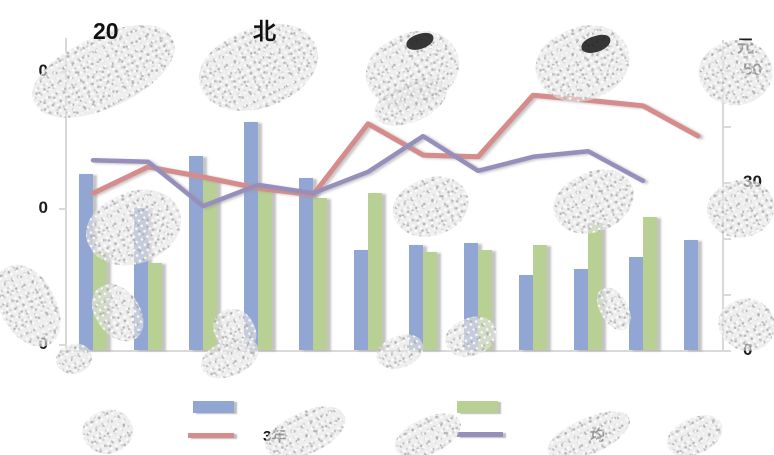 The image size is (774, 455). I want to click on x-axis-line, so click(395, 351).